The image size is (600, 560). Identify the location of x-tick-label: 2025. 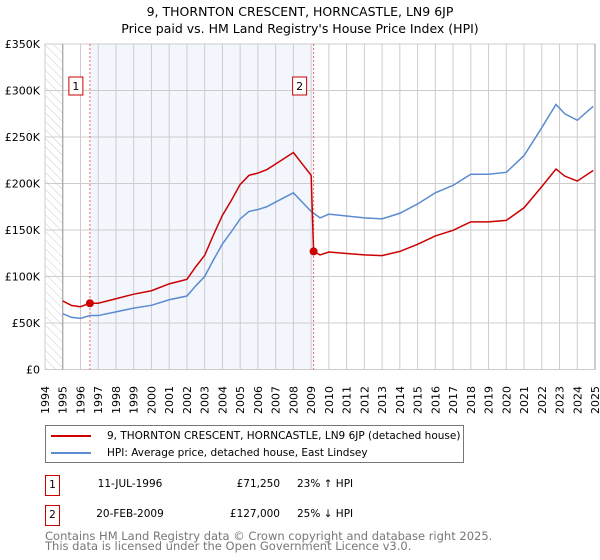
(594, 400).